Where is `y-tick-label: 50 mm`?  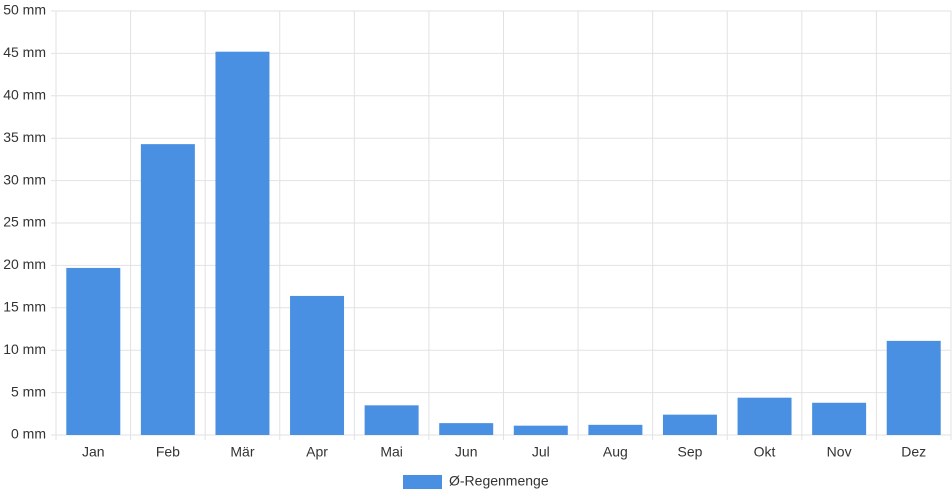
y-tick-label: 50 mm is located at coordinates (24, 10).